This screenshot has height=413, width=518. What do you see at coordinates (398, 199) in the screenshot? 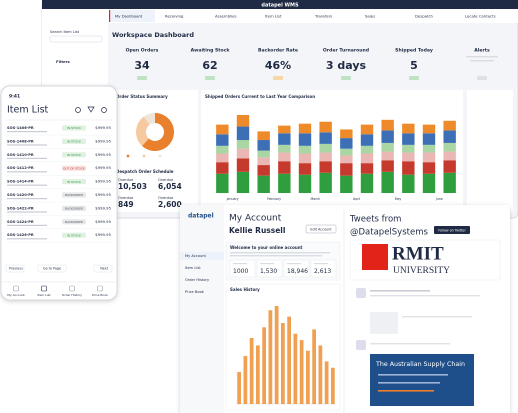
I see `x-label: May` at bounding box center [398, 199].